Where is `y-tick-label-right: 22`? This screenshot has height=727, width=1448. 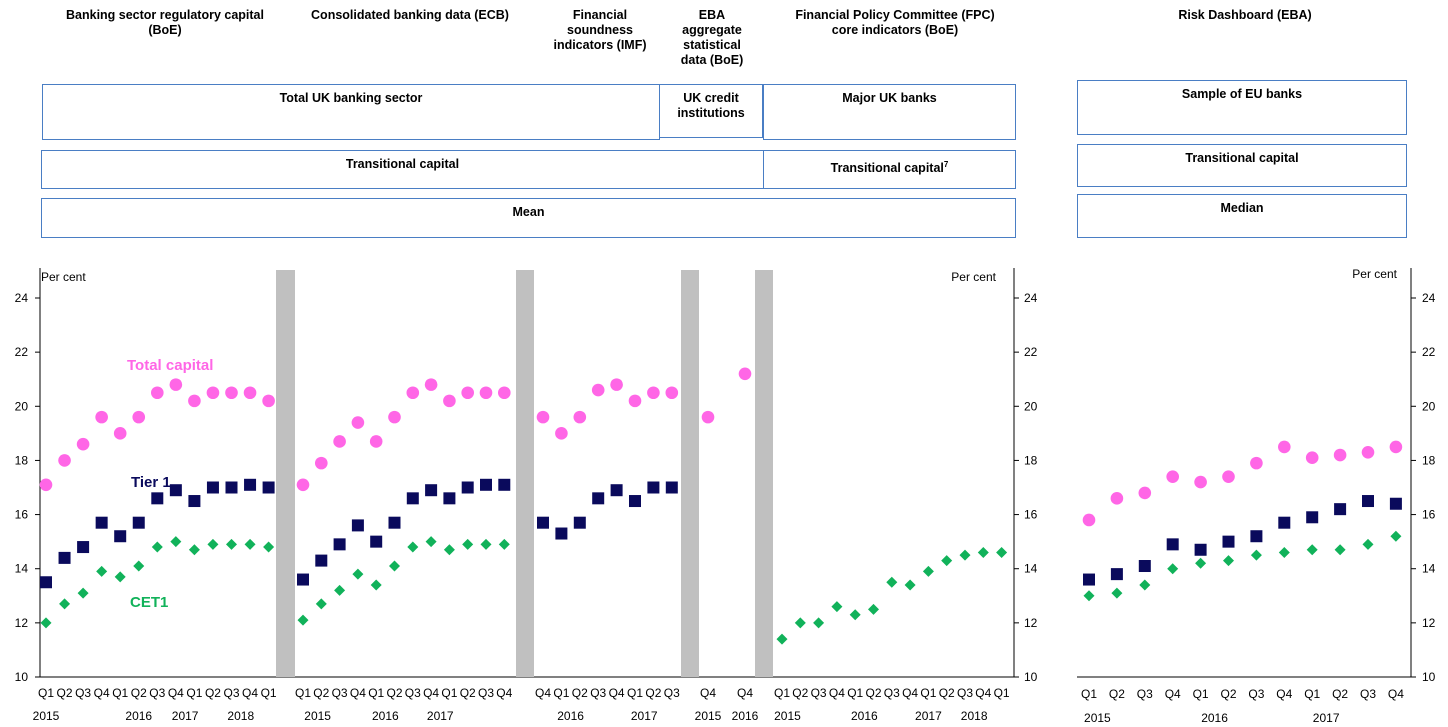 y-tick-label-right: 22 is located at coordinates (1031, 352).